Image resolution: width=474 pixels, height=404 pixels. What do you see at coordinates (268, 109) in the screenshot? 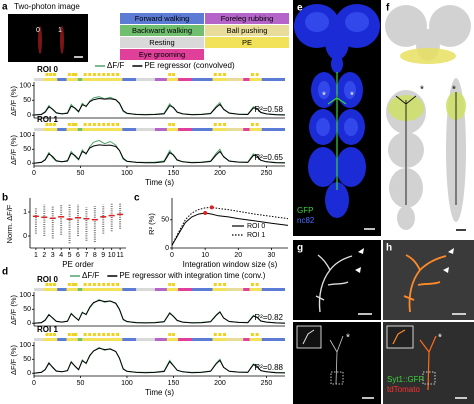
I see `r2-annotation: R²=0.58` at bounding box center [268, 109].